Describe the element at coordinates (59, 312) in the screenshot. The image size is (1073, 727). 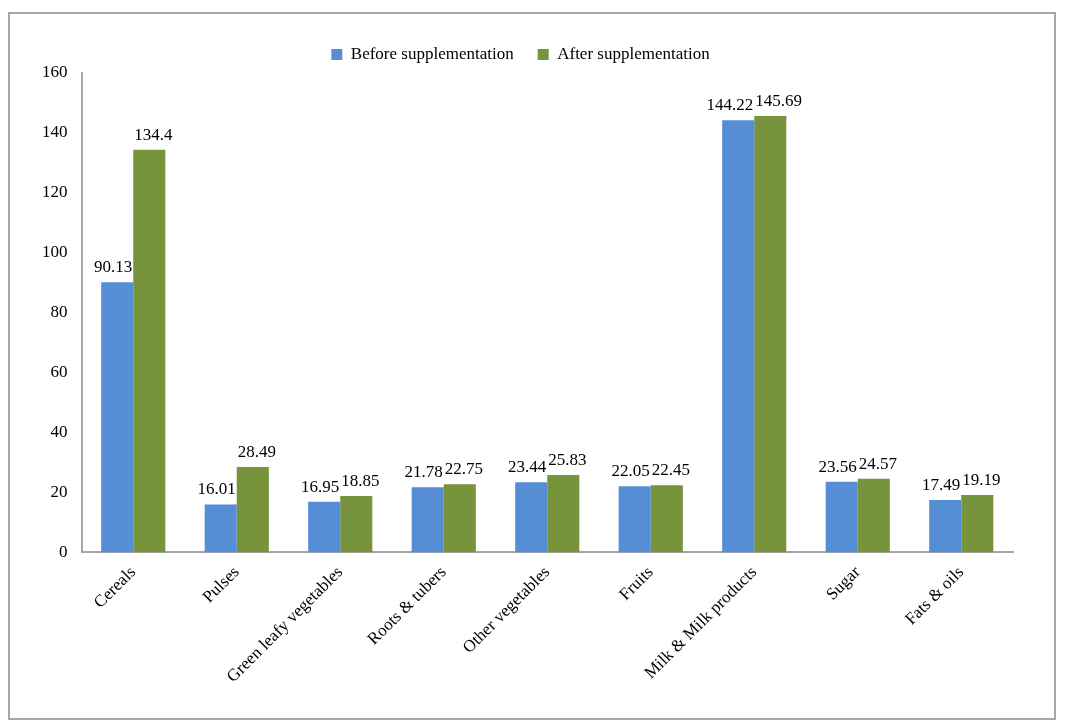
I see `y-tick-label: 80` at that location.